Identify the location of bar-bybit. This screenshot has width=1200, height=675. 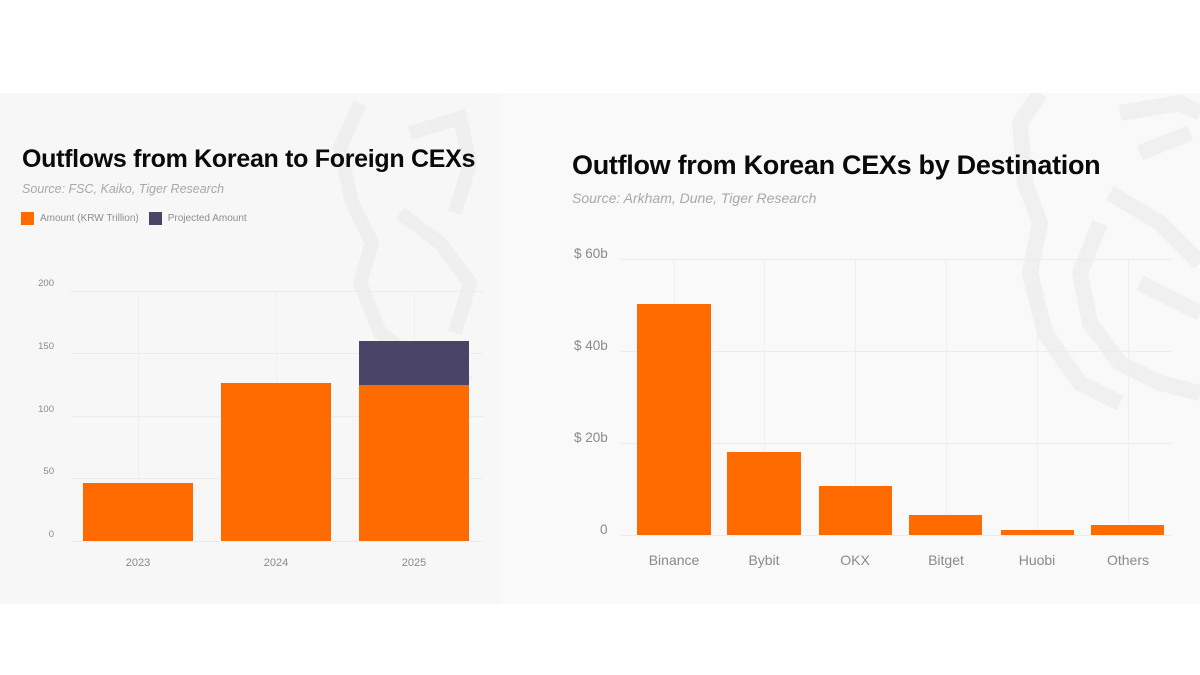
(764, 493).